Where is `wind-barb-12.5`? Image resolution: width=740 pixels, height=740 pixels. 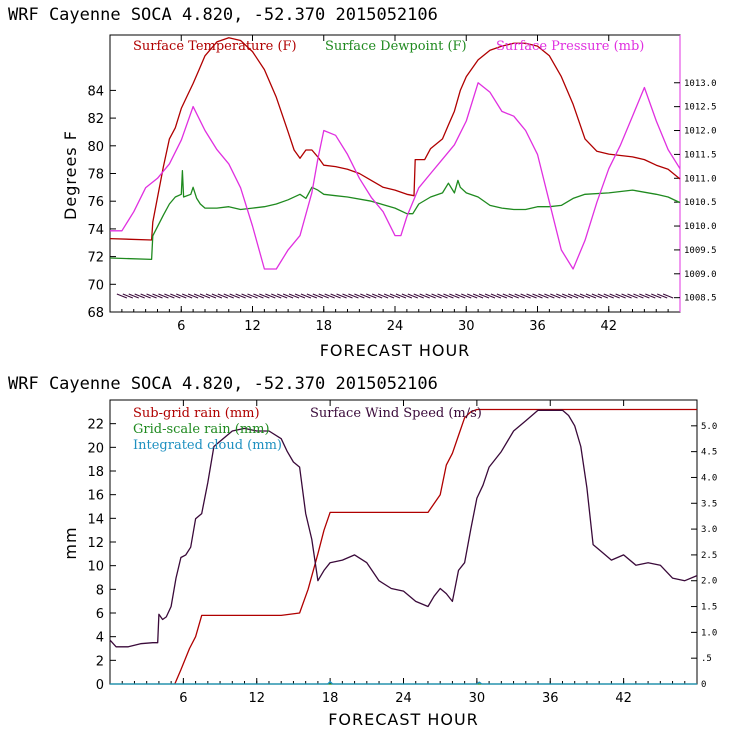
wind-barb-12.5 is located at coordinates (258, 296).